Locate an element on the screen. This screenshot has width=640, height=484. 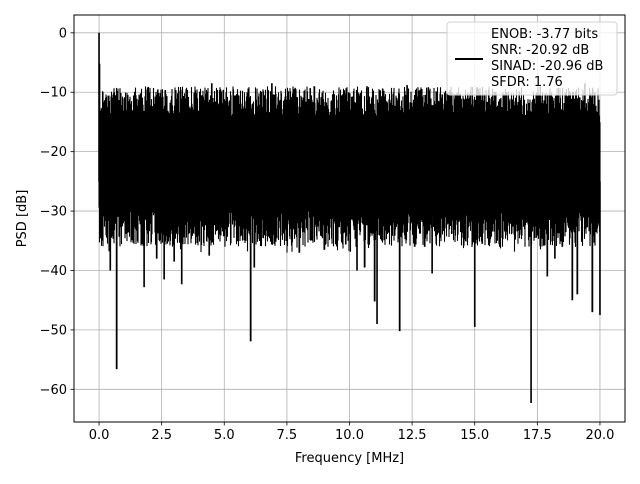
legend-enob: ENOB: -3.77 bits is located at coordinates (544, 34).